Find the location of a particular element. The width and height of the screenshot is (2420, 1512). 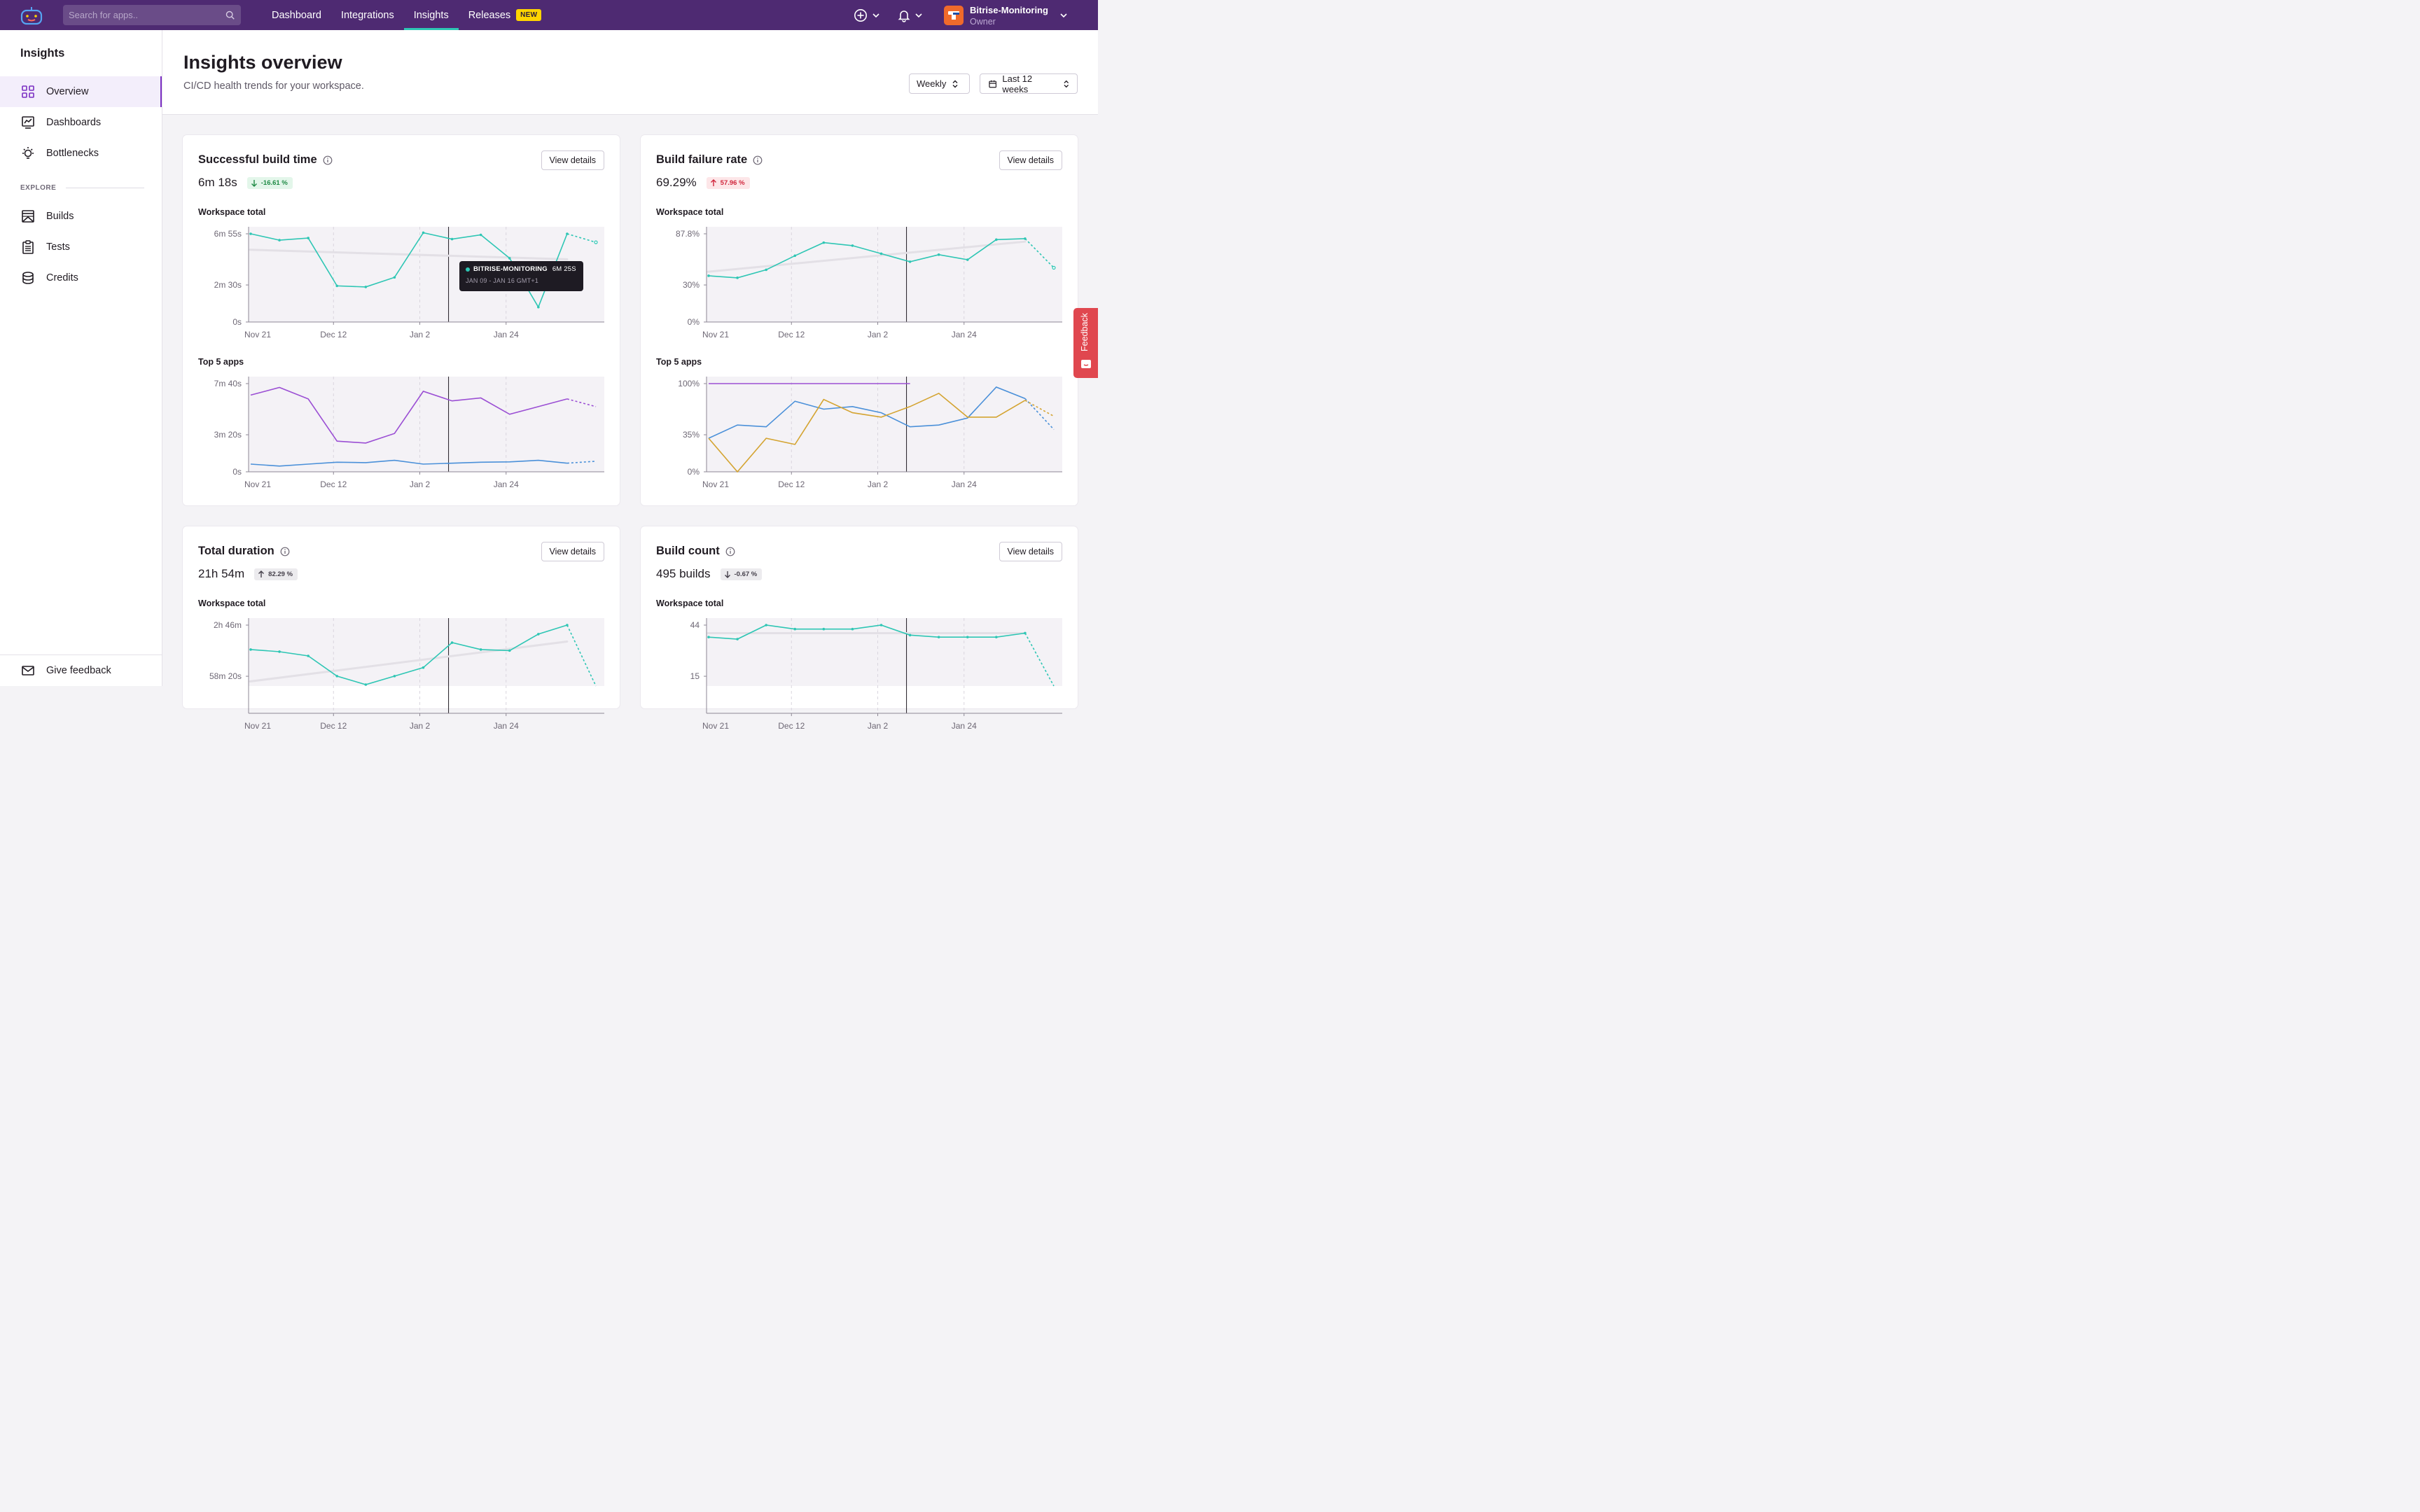

notifications-button is located at coordinates (910, 15).